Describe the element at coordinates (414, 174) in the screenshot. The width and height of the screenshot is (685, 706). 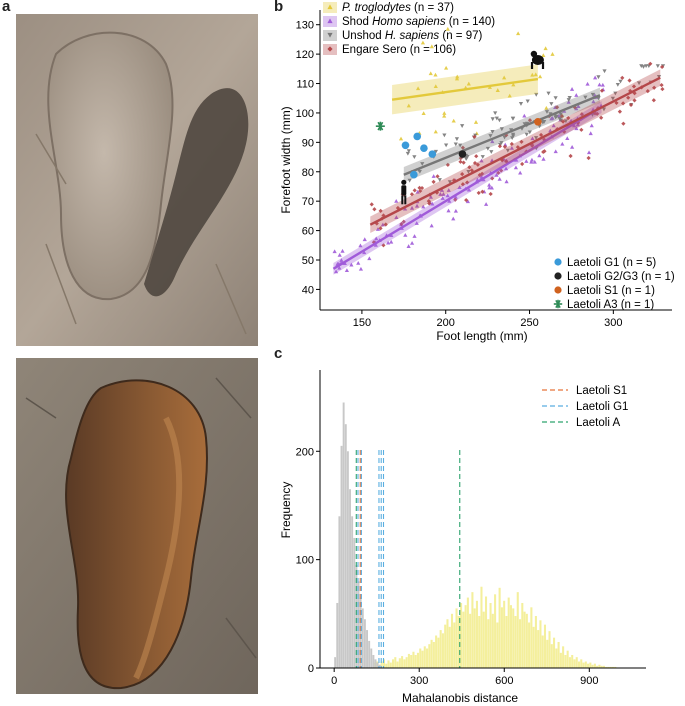
I see `laetoli-point-g1` at that location.